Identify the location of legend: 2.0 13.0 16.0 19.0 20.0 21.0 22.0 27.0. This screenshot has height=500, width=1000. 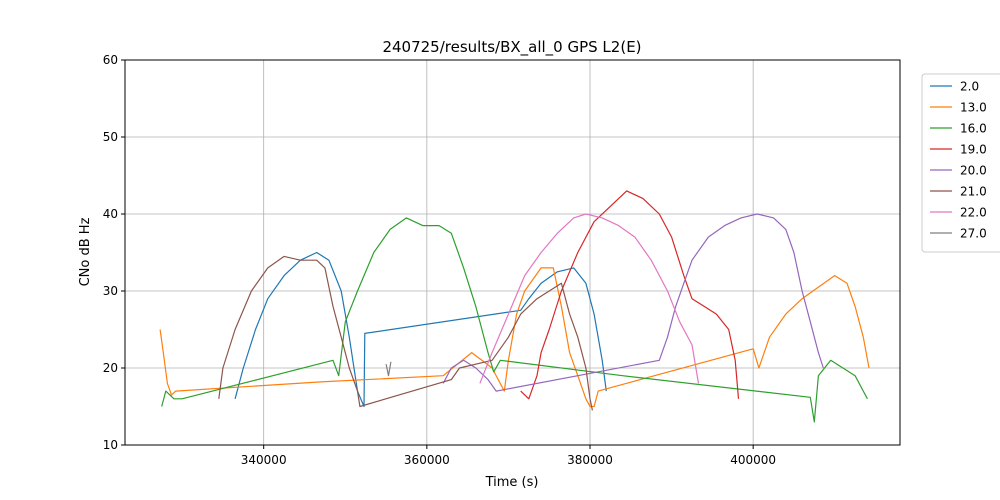
(960, 163).